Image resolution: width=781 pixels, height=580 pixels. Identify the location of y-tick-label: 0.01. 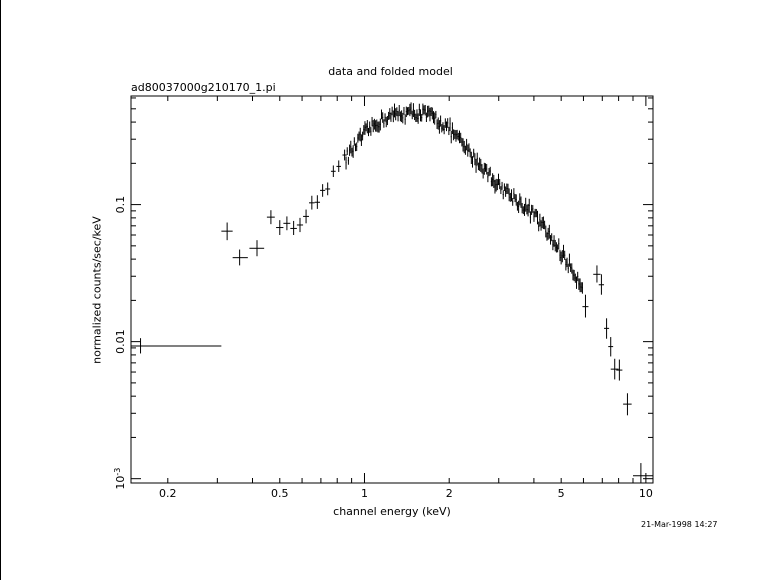
(120, 341).